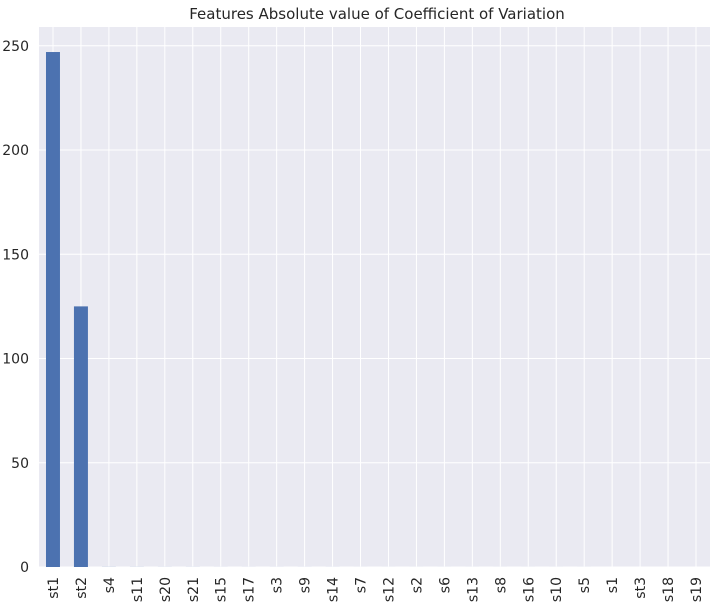 This screenshot has height=609, width=715. I want to click on x-tick-label-s8: s8, so click(501, 585).